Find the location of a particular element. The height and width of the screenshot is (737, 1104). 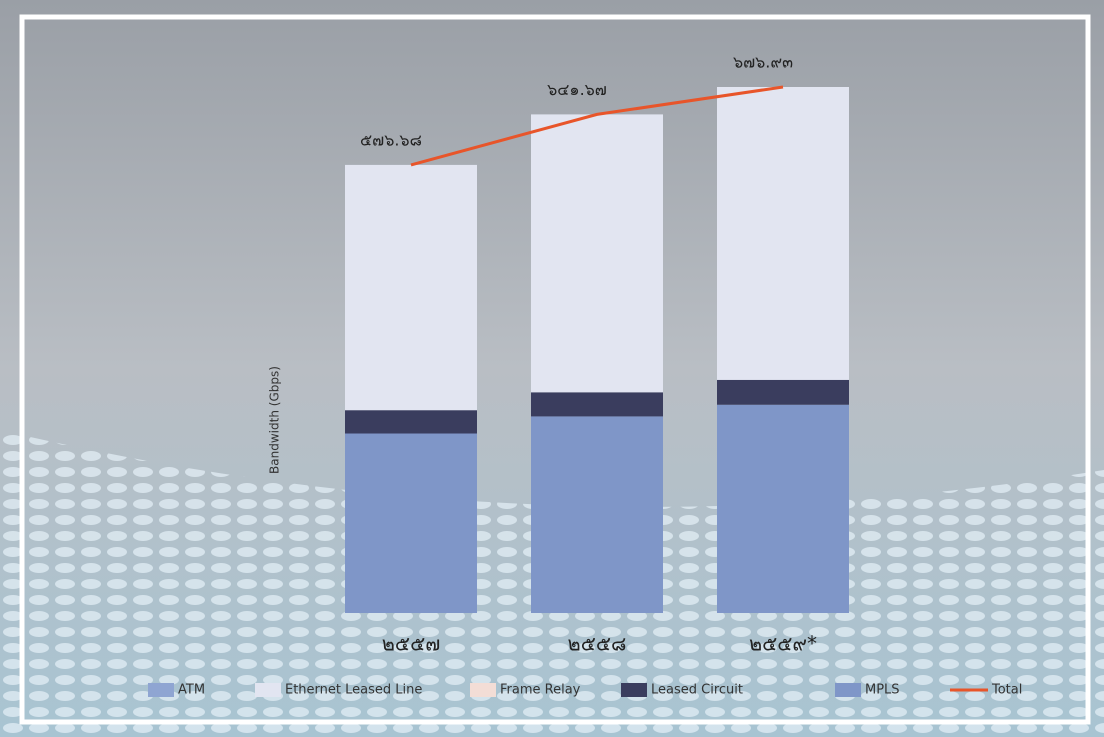

x-tick-label: ๒๕๕๗ is located at coordinates (411, 644).